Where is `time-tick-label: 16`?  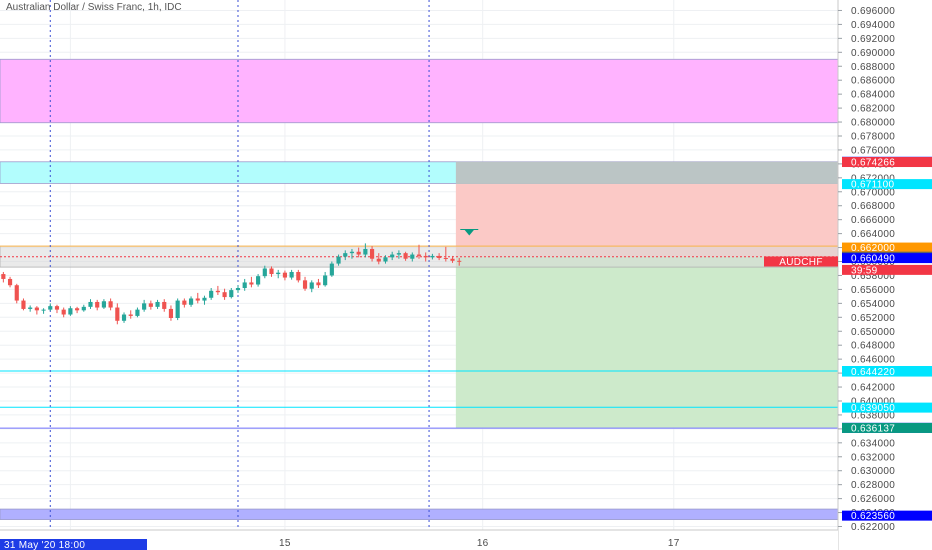
time-tick-label: 16 is located at coordinates (483, 543).